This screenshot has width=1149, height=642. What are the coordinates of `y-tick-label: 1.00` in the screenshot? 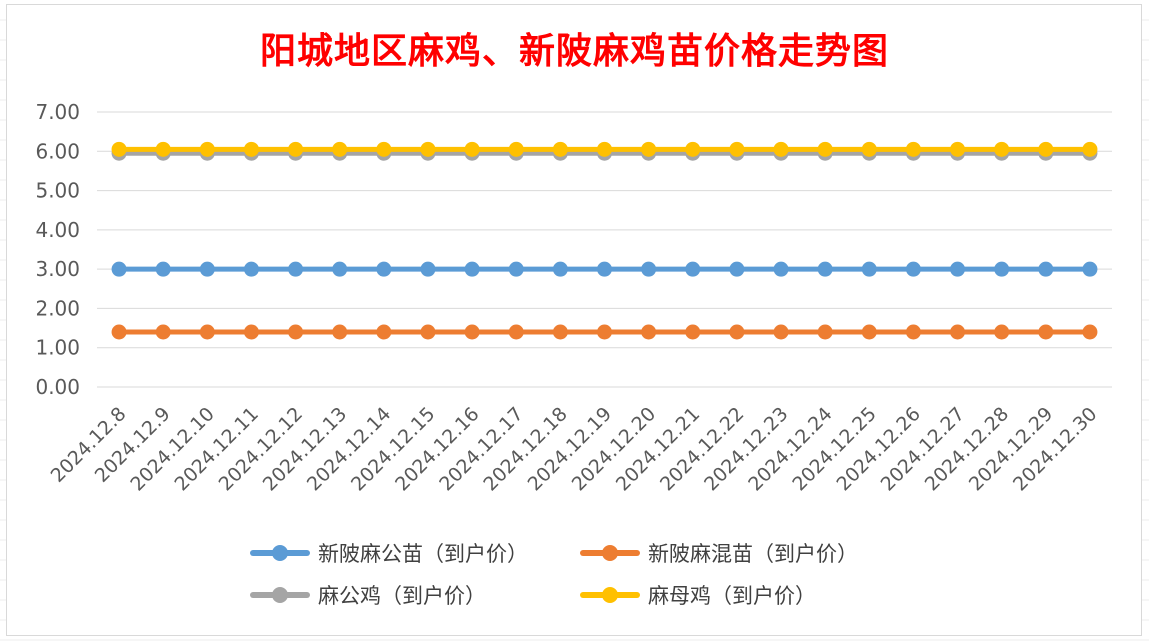 It's located at (57, 348).